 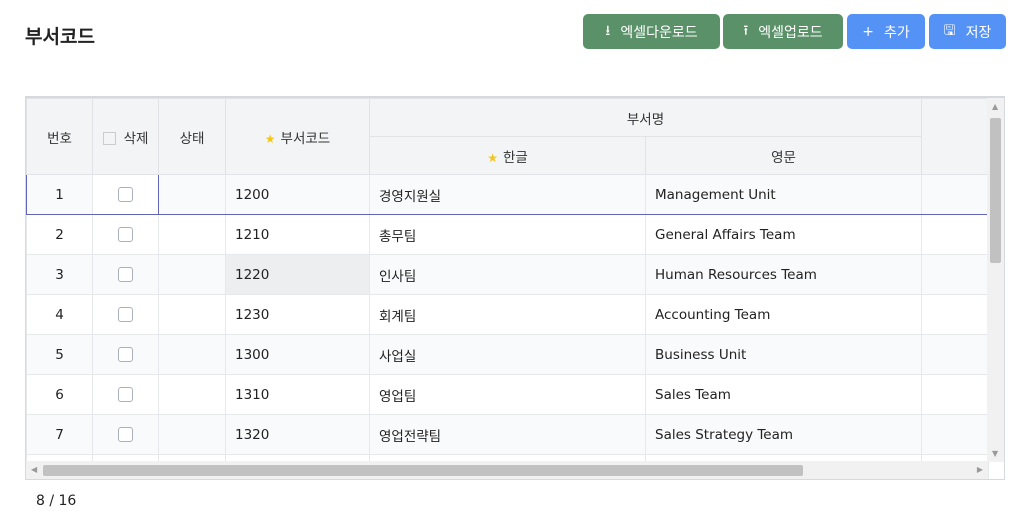 What do you see at coordinates (297, 314) in the screenshot?
I see `cell-code: 1230` at bounding box center [297, 314].